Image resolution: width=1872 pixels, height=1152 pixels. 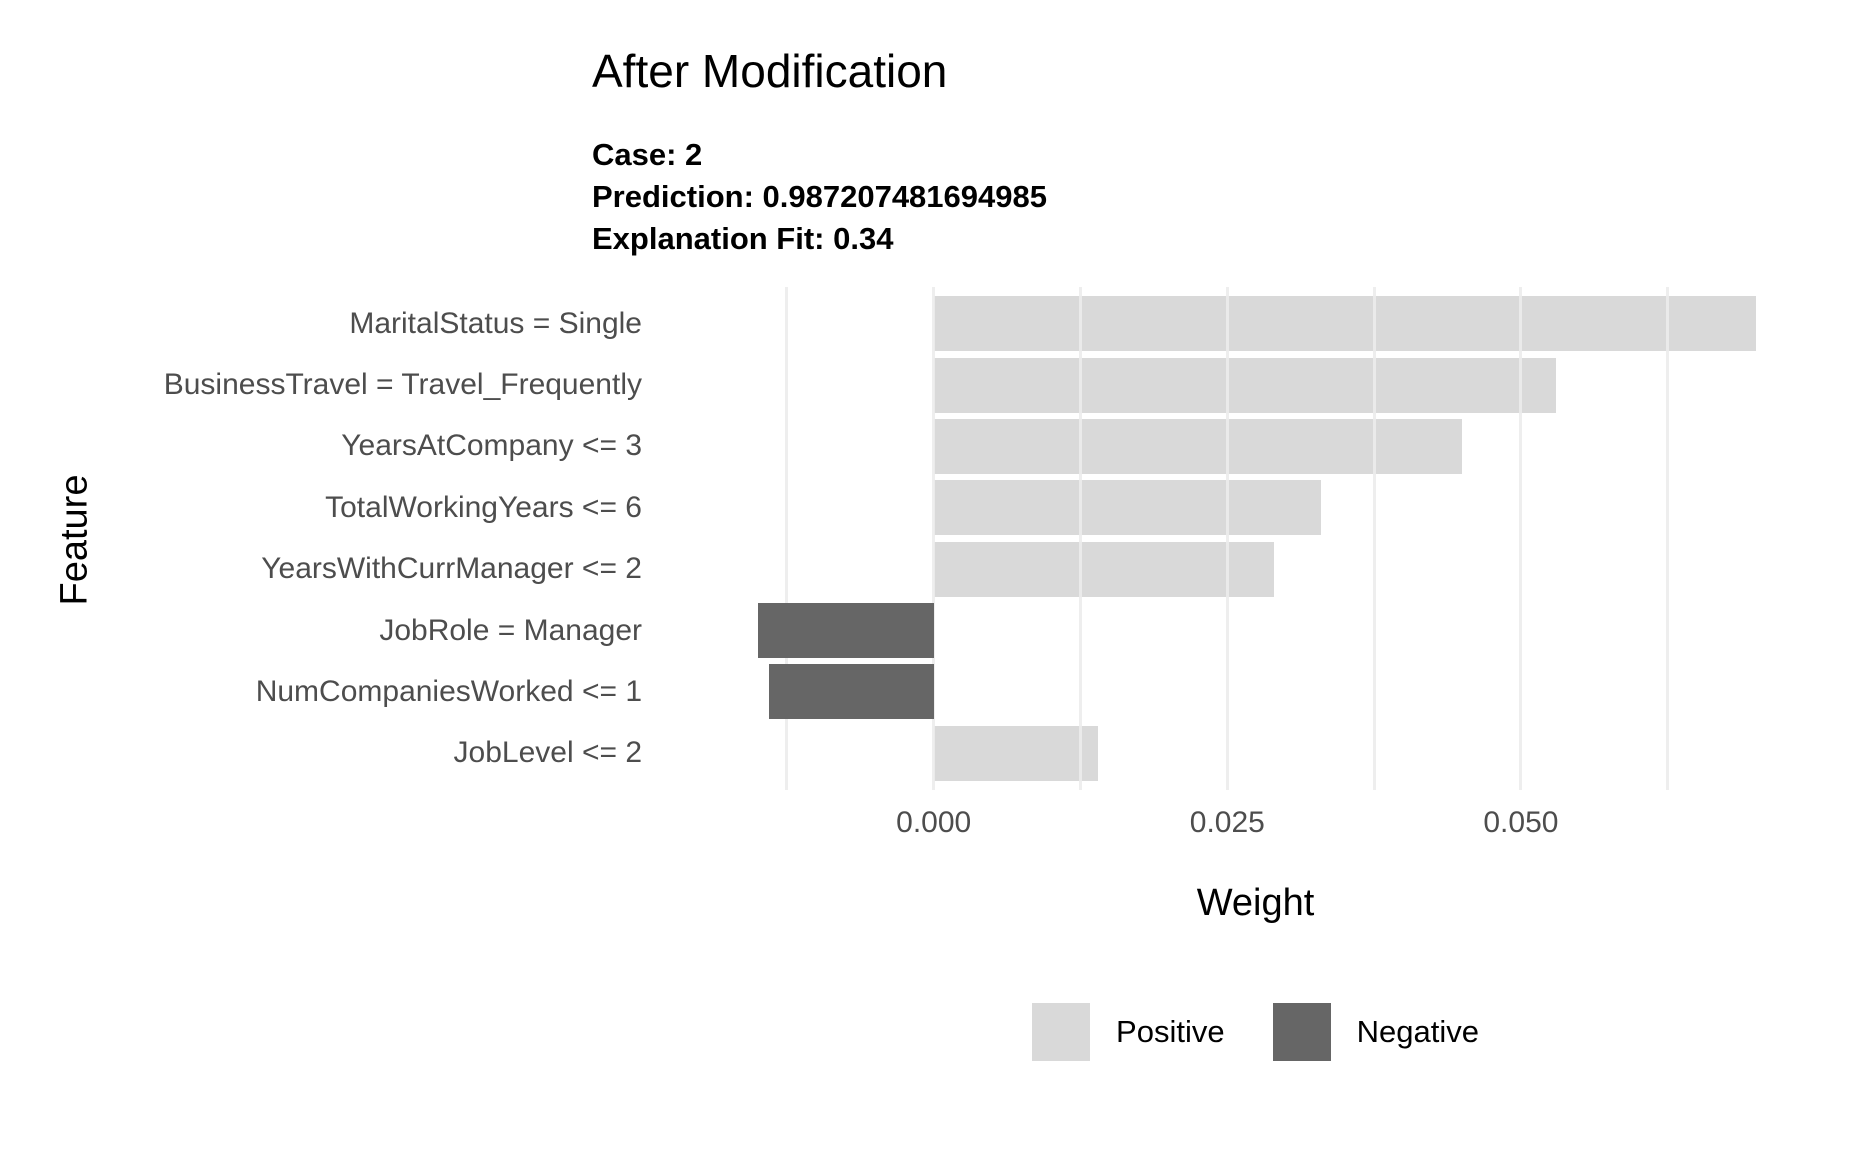 What do you see at coordinates (451, 569) in the screenshot?
I see `feature-label: YearsWithCurrManager <= 2` at bounding box center [451, 569].